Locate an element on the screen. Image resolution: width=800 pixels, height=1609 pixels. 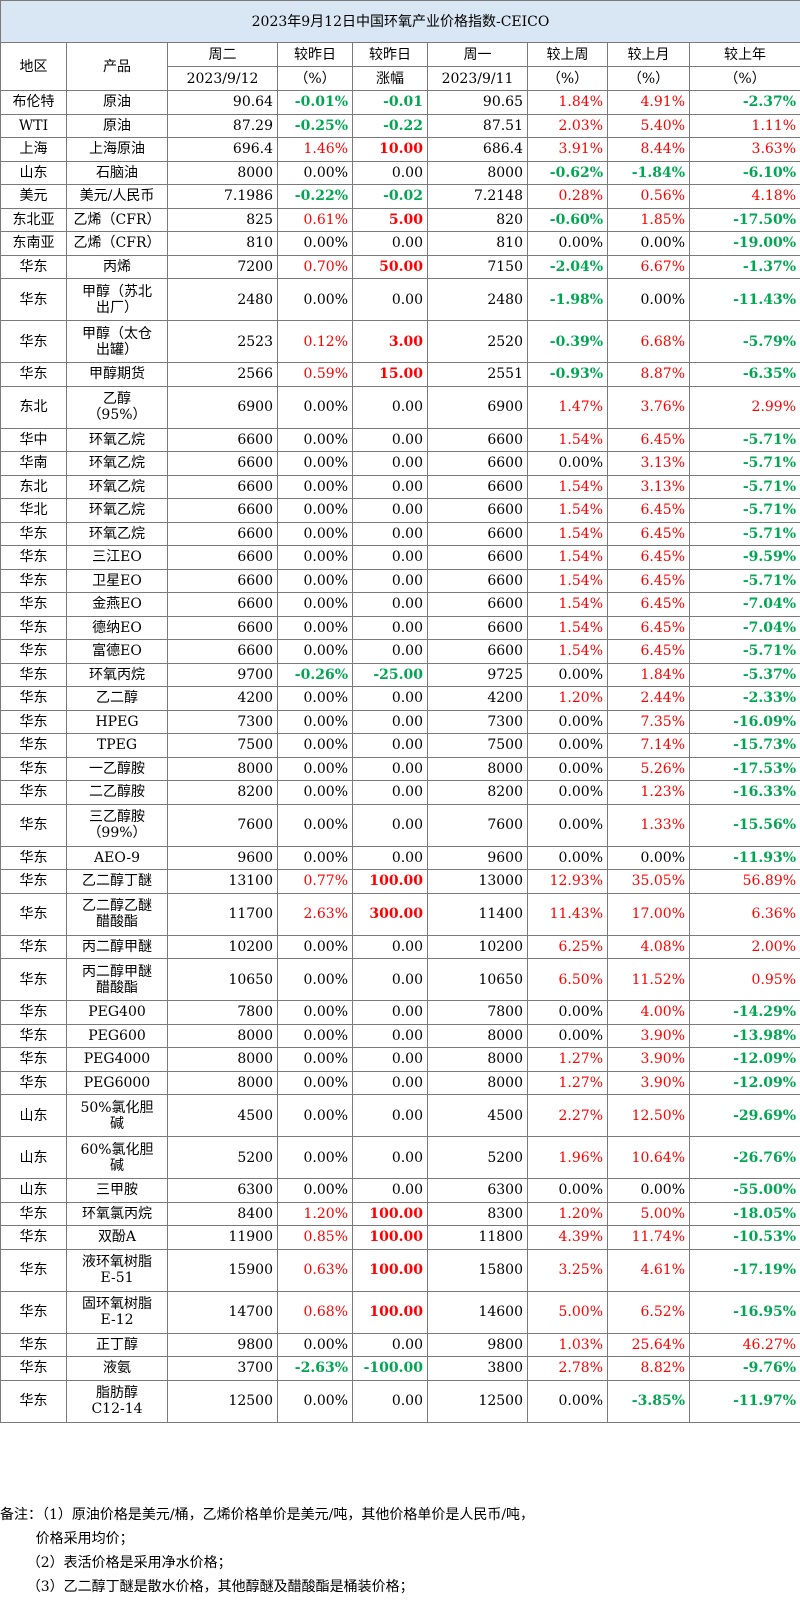
cell-mom: 7.14% is located at coordinates (648, 745).